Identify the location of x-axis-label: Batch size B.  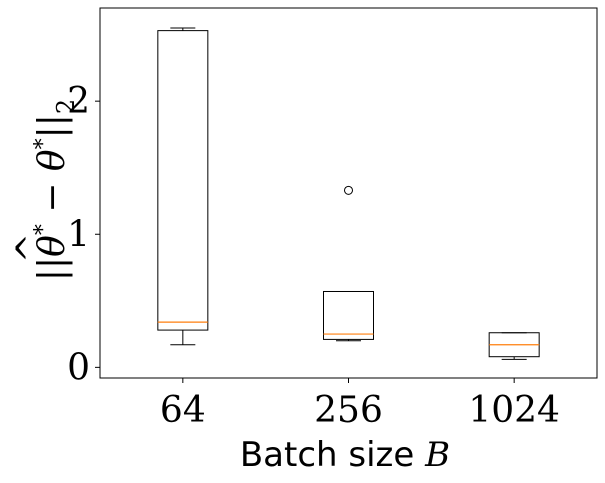
(345, 455).